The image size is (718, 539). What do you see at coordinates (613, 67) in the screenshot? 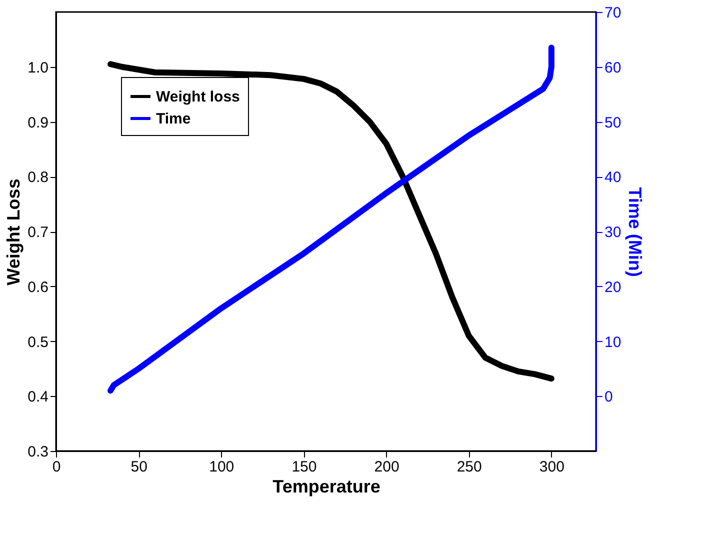
I see `y2-tick-label: 60` at bounding box center [613, 67].